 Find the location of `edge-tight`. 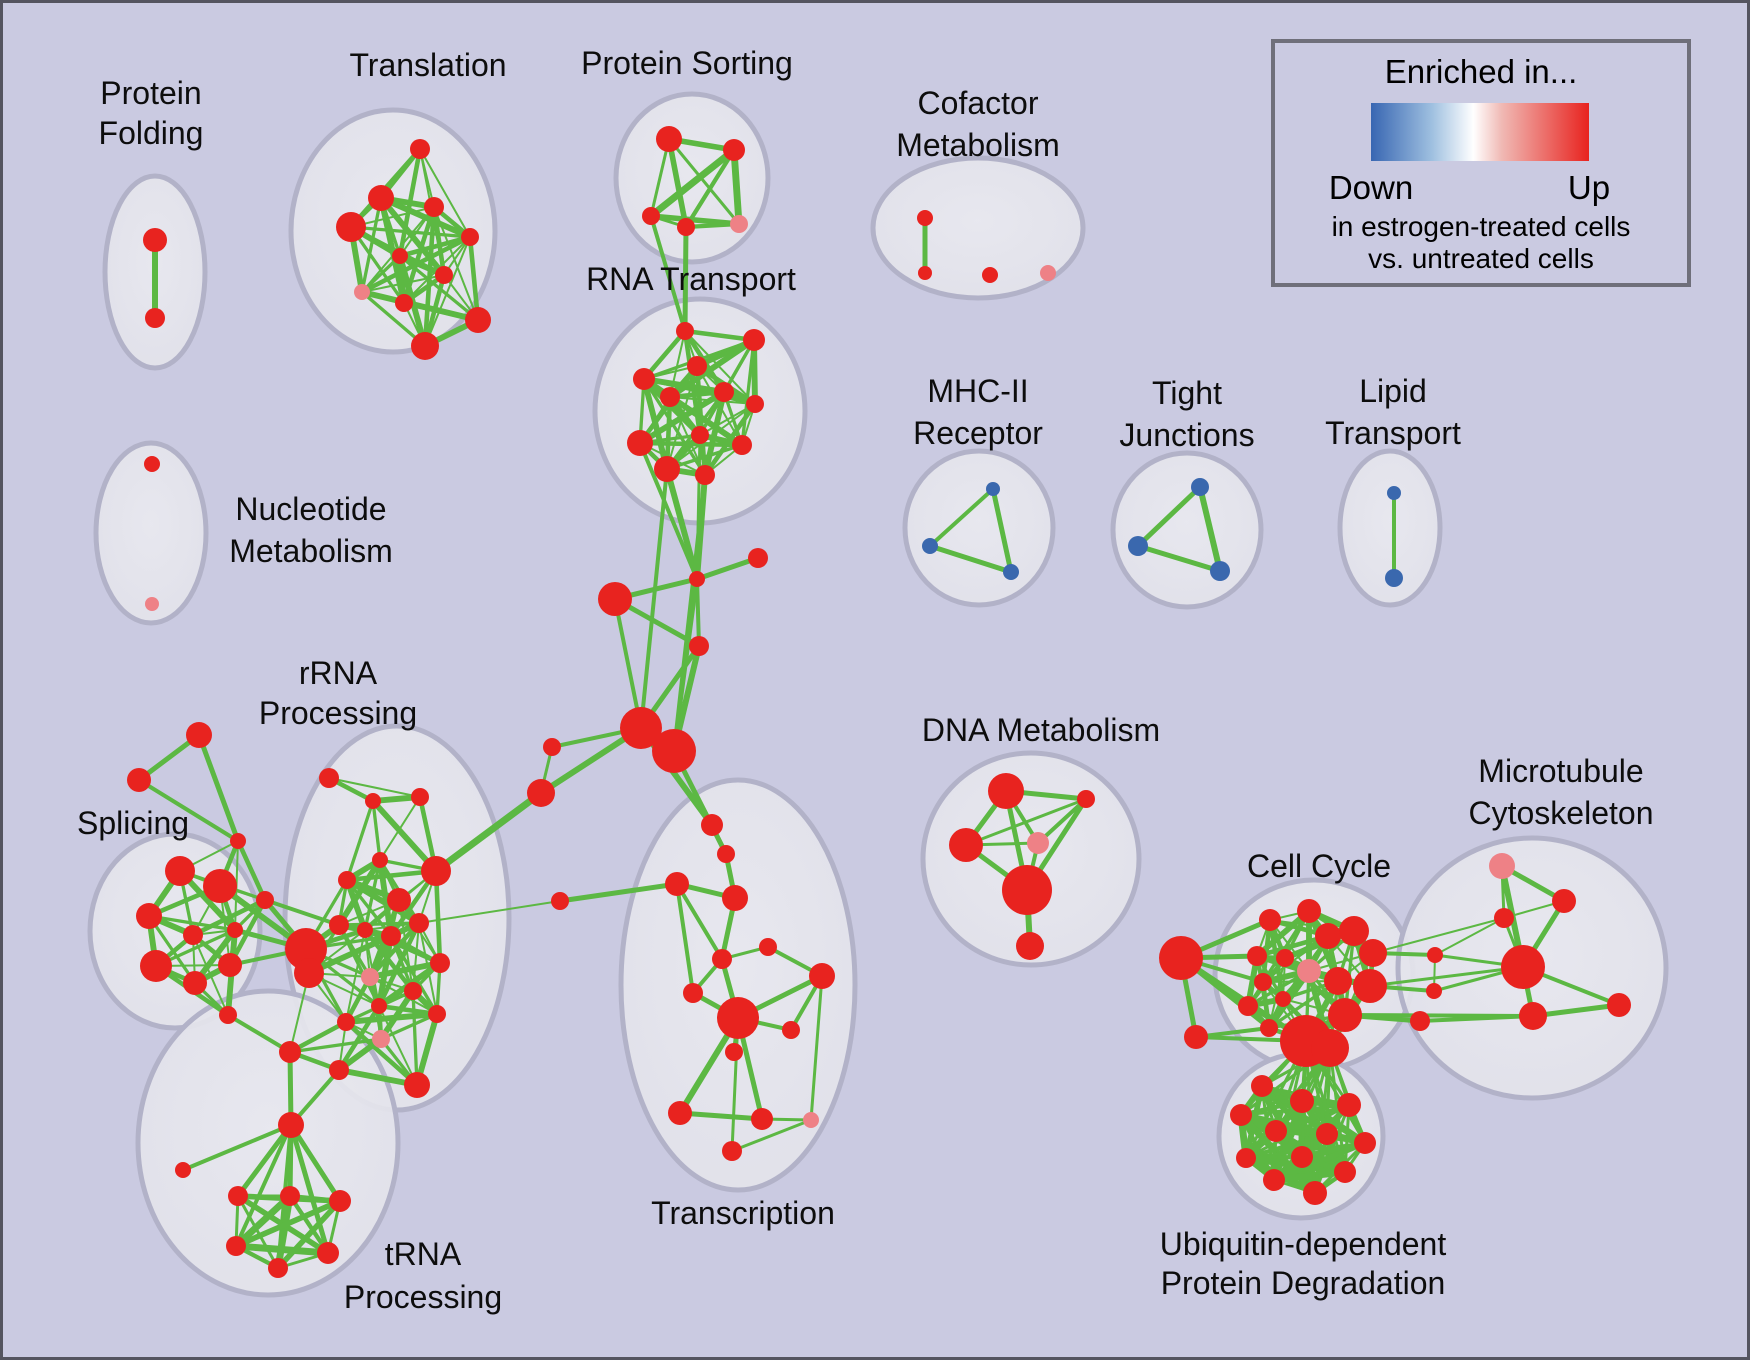

edge-tight is located at coordinates (1169, 516).